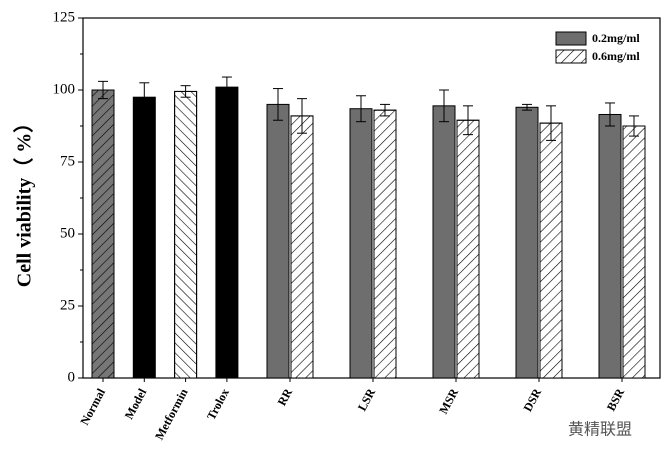  I want to click on x-tick-label: LSR, so click(366, 399).